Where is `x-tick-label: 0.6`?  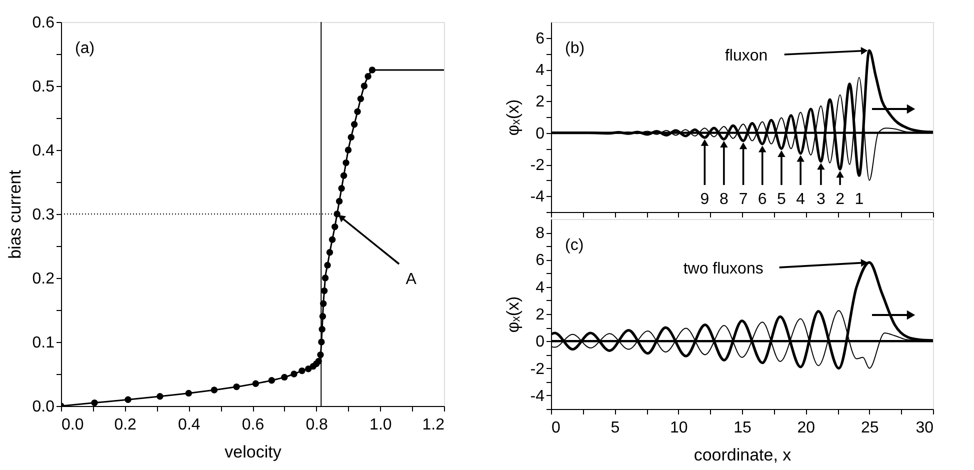 x-tick-label: 0.6 is located at coordinates (253, 425).